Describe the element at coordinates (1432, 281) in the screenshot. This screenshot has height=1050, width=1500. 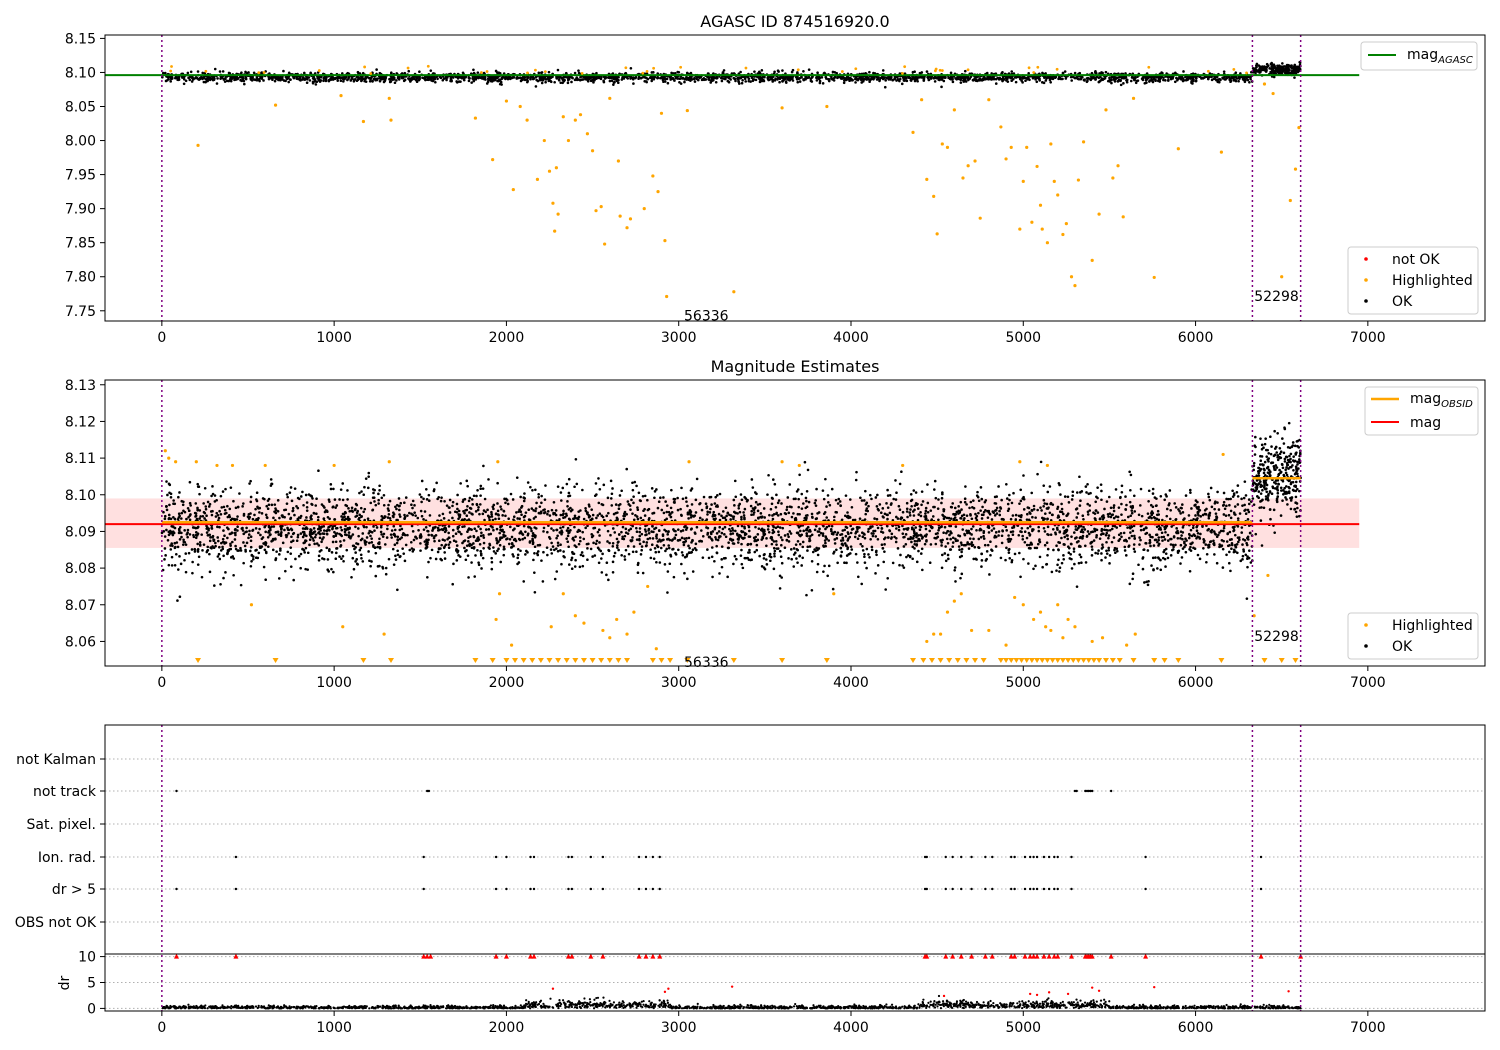
I see `legend-highlighted-label: Highlighted` at that location.